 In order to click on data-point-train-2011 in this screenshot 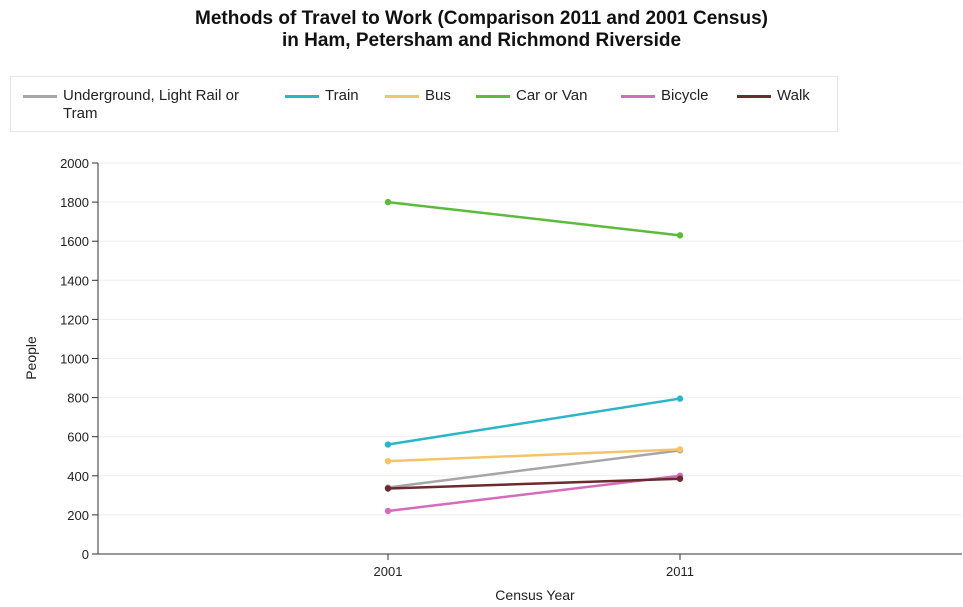, I will do `click(680, 398)`.